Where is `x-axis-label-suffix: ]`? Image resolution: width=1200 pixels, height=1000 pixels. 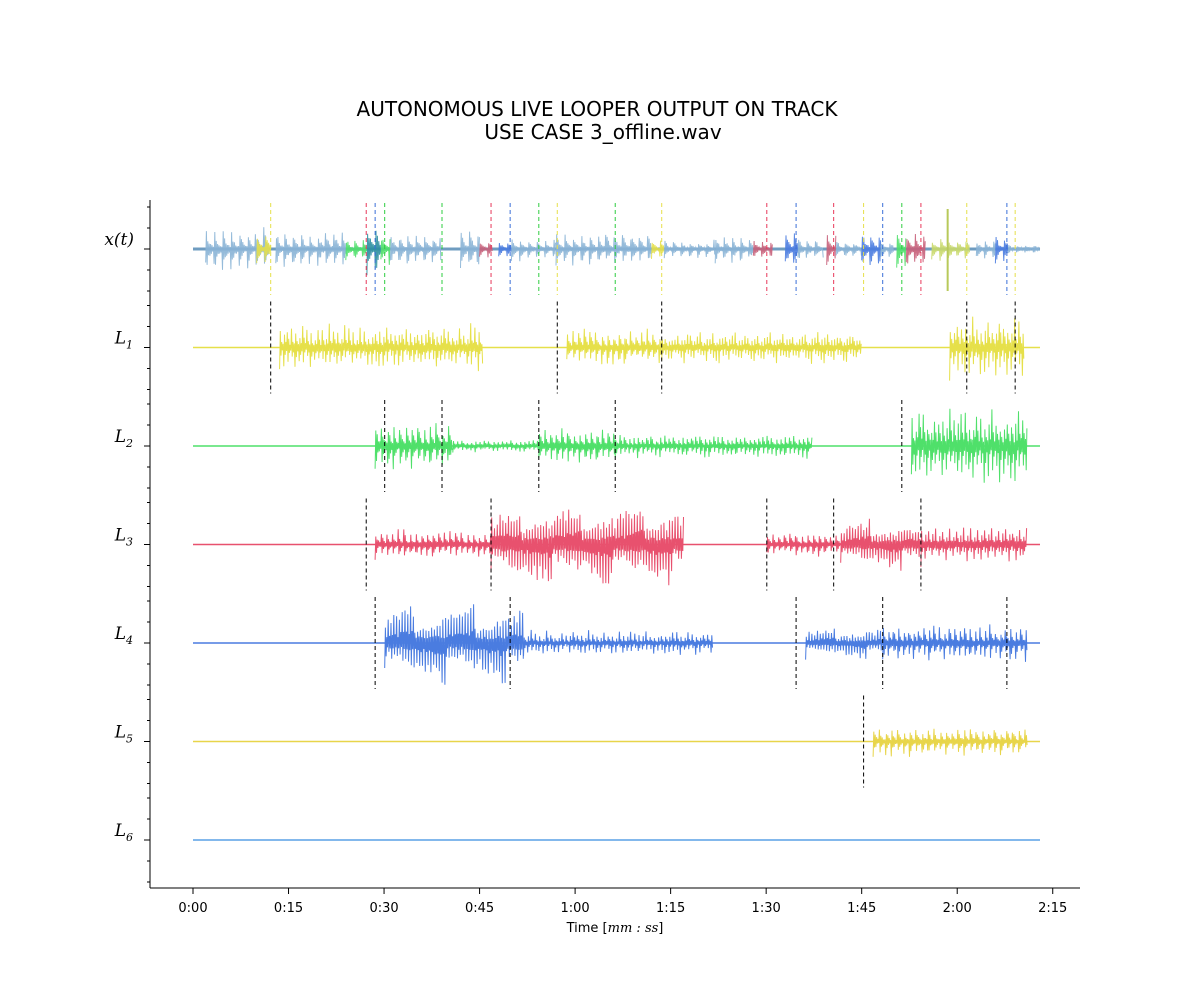
x-axis-label-suffix: ] is located at coordinates (660, 928).